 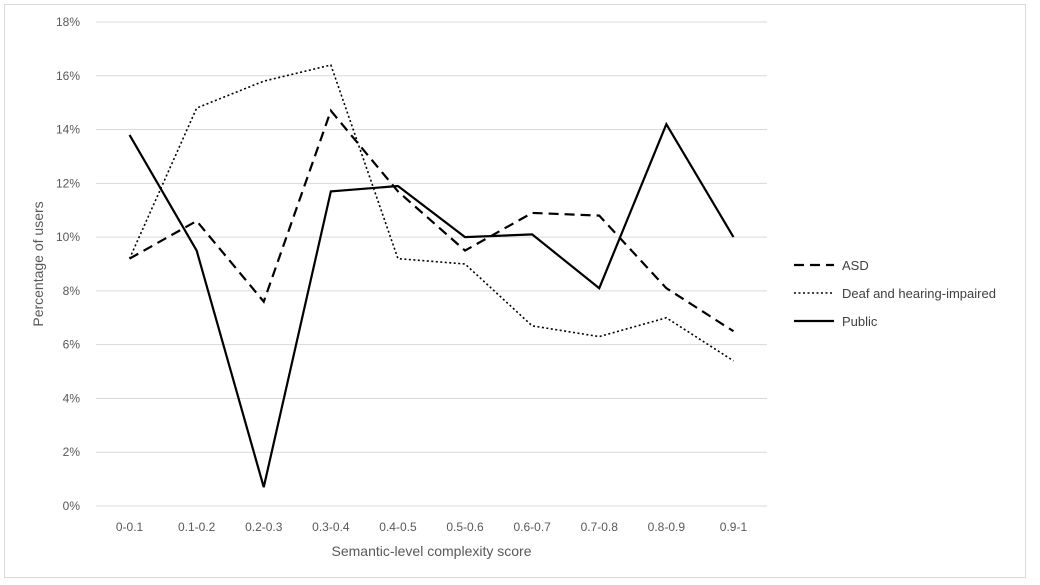 I want to click on x-tick-label: 0.6-0.7, so click(x=532, y=527).